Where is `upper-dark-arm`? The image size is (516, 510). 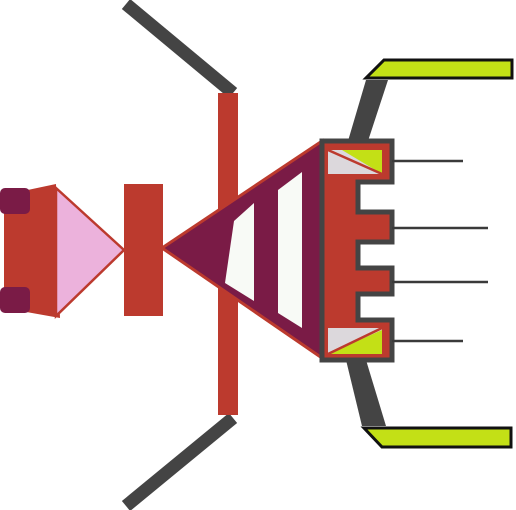
upper-dark-arm is located at coordinates (368, 110).